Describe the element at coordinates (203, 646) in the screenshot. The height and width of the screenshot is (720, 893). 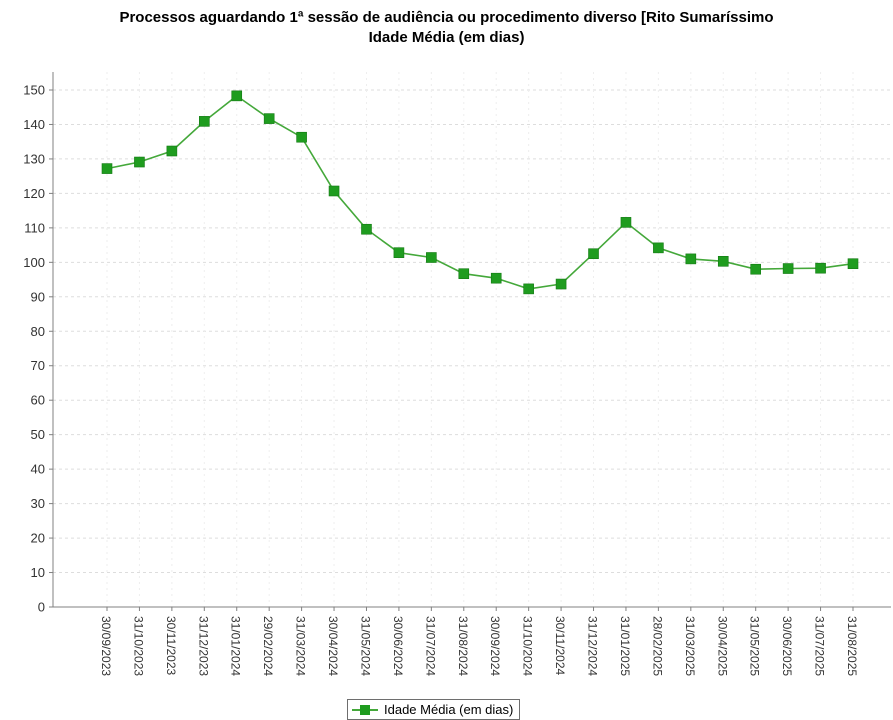
I see `x-tick-label: 31/12/2023` at that location.